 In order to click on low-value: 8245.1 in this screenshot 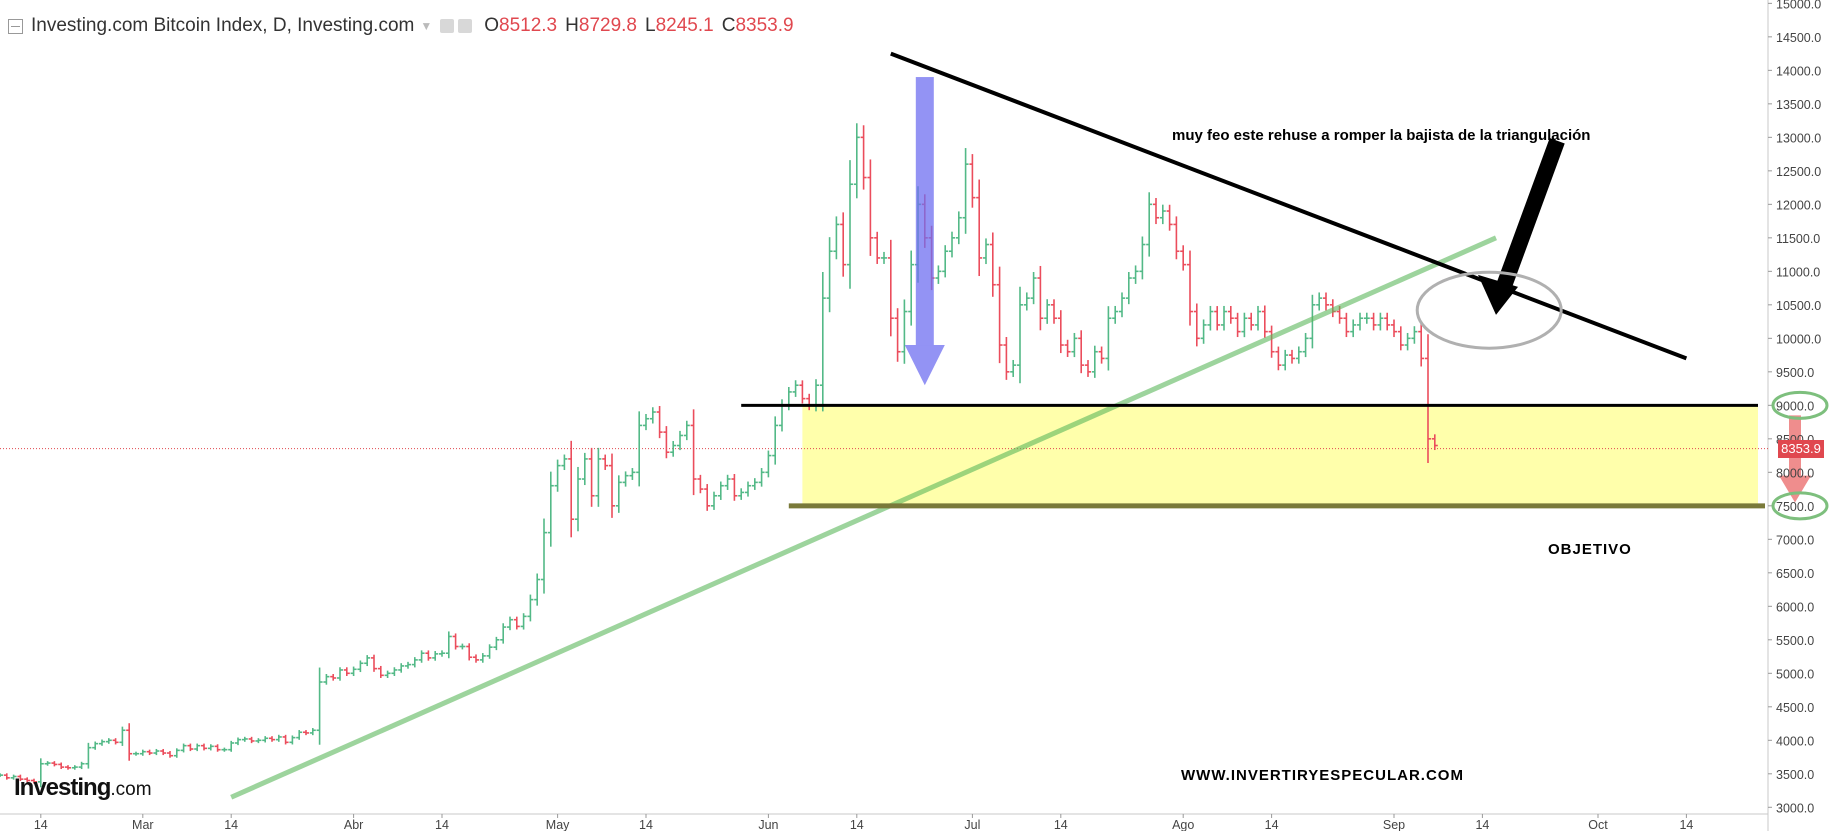, I will do `click(684, 25)`.